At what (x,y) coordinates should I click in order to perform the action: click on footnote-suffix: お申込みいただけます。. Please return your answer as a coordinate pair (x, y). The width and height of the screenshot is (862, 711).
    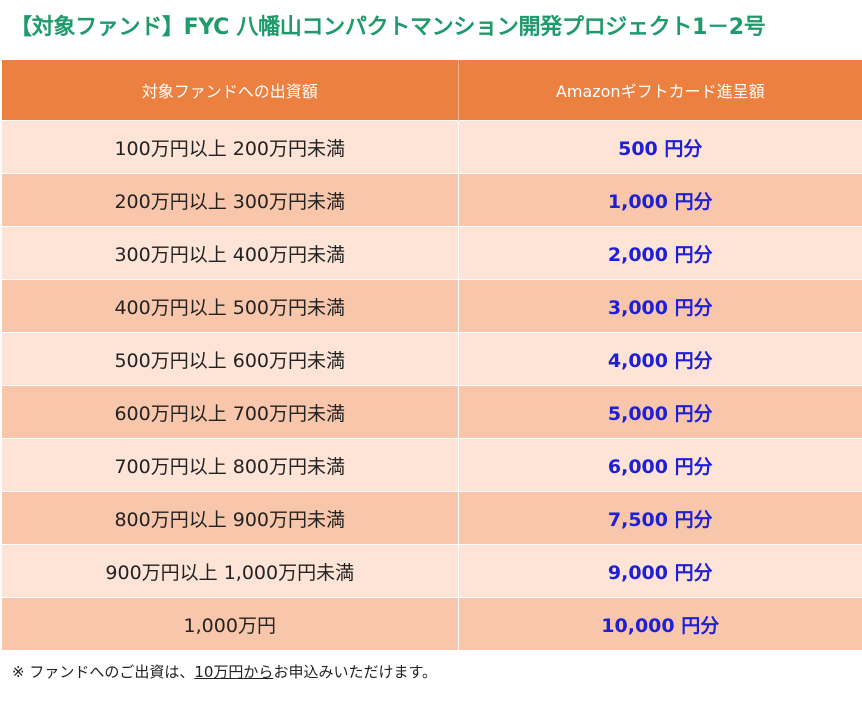
    Looking at the image, I should click on (355, 672).